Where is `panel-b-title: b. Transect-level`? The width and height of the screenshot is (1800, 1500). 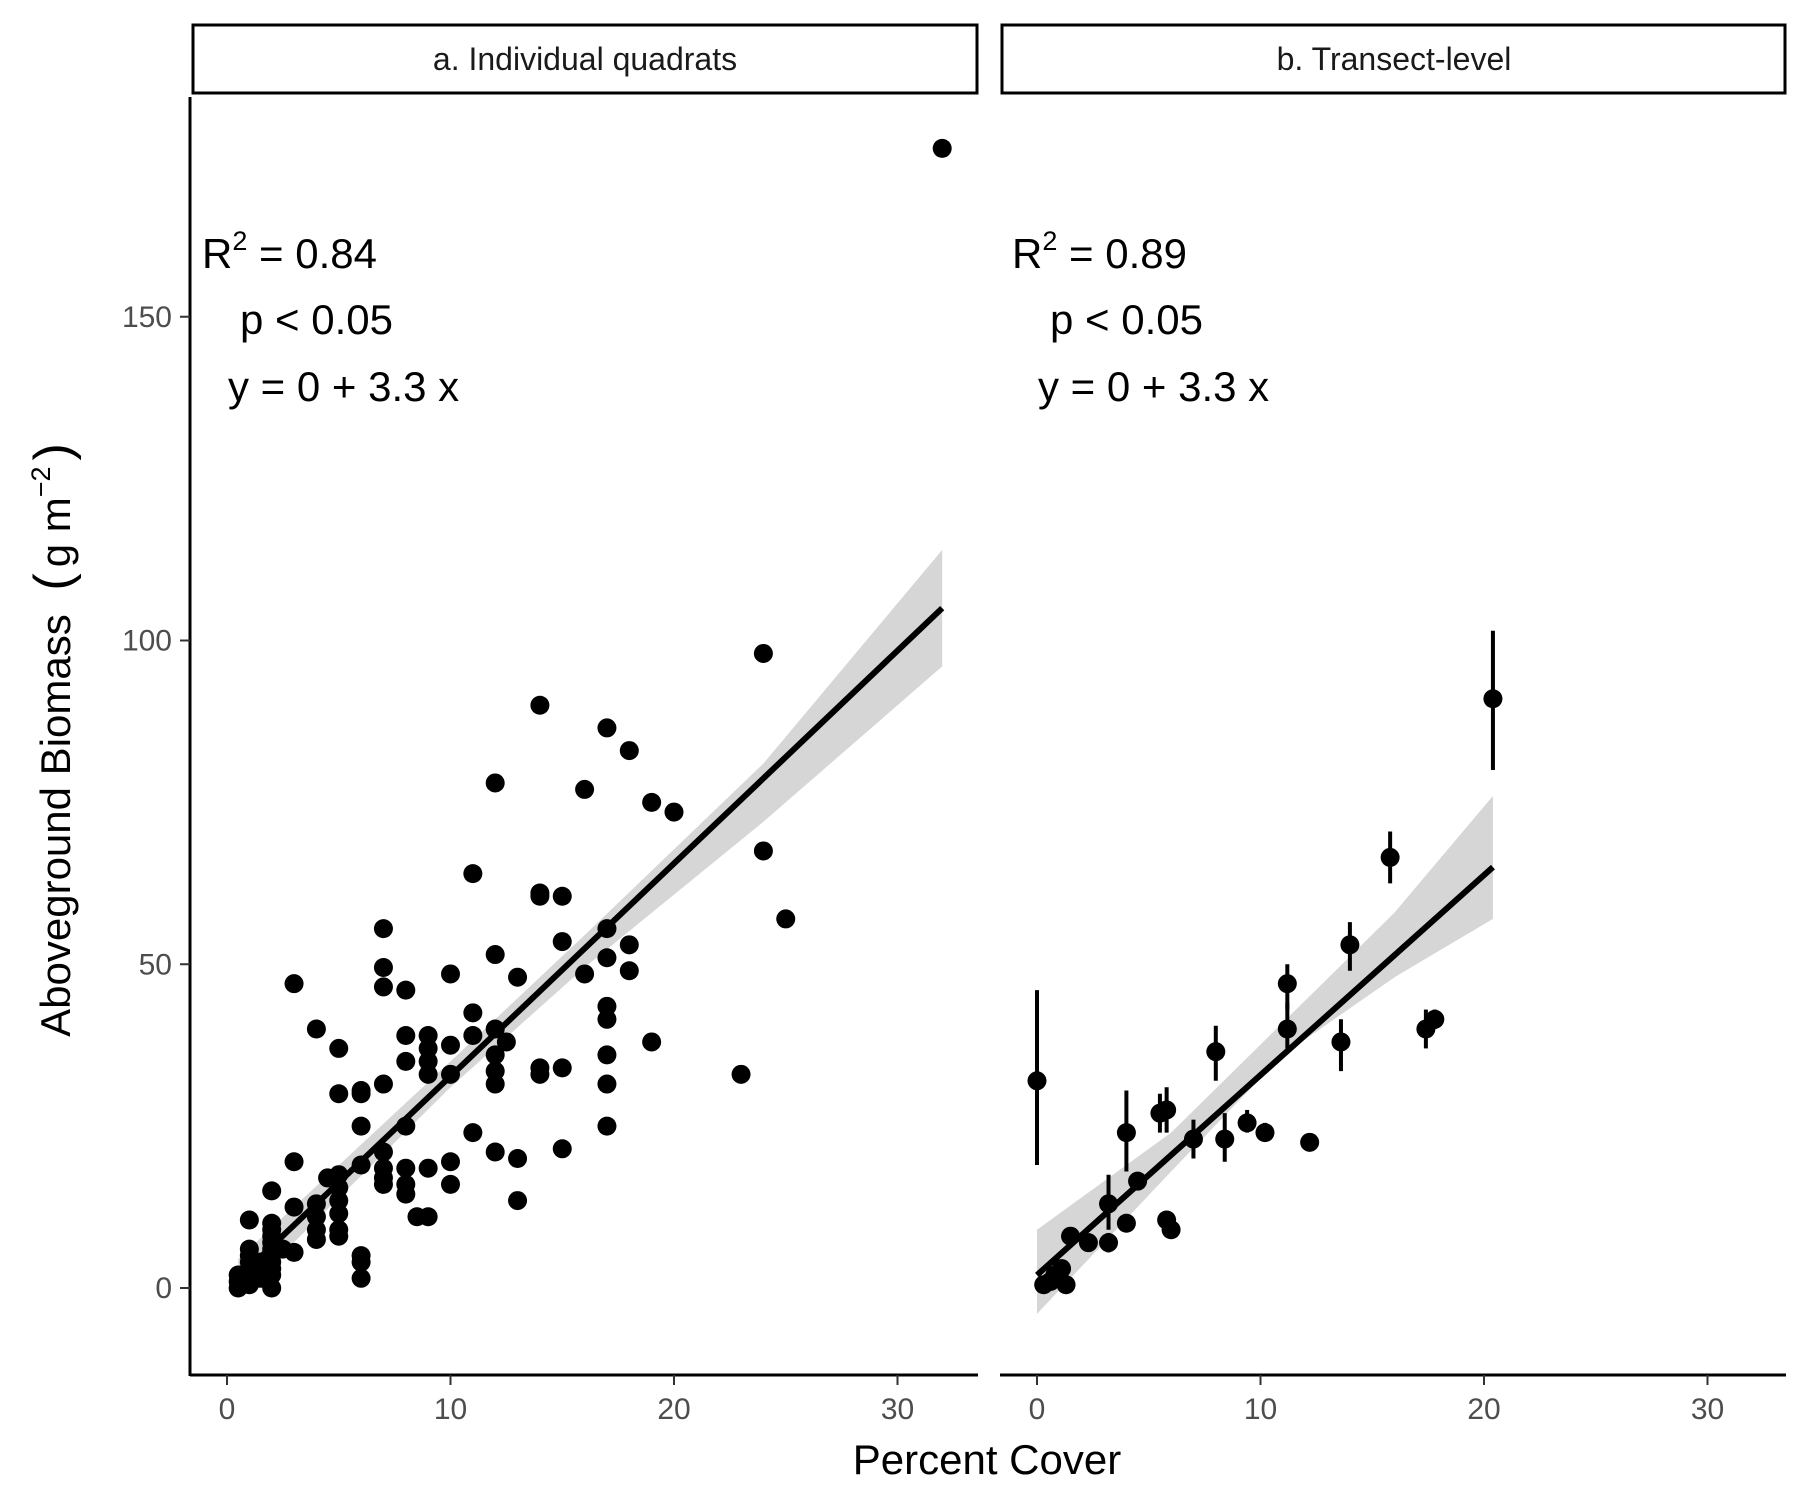
panel-b-title: b. Transect-level is located at coordinates (1394, 59).